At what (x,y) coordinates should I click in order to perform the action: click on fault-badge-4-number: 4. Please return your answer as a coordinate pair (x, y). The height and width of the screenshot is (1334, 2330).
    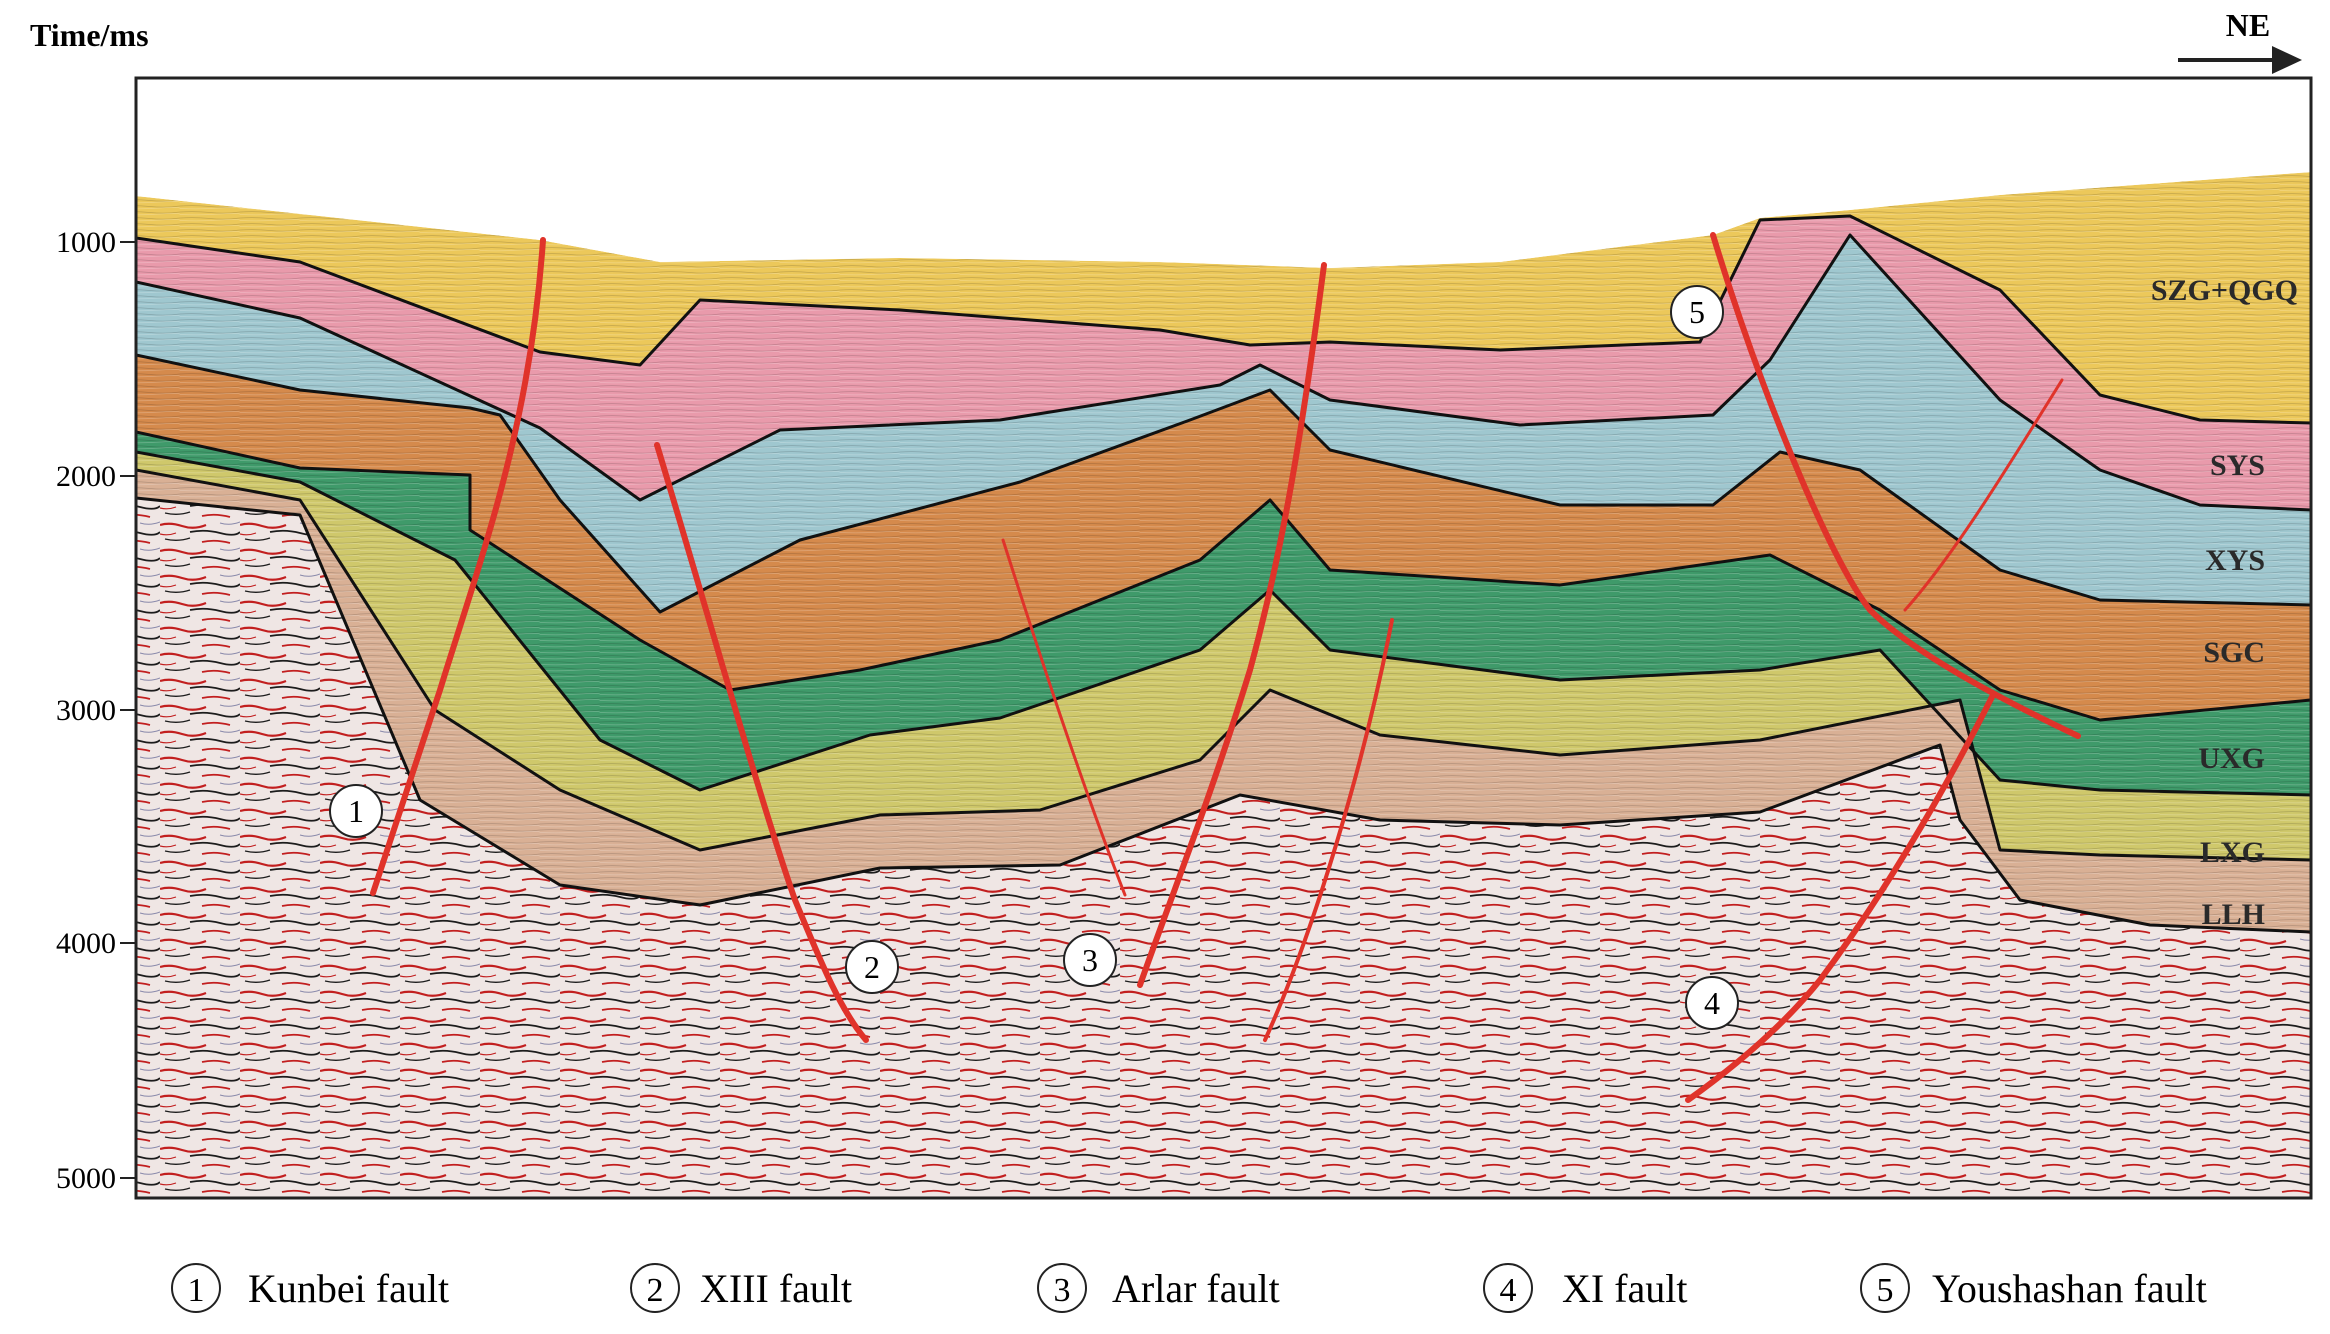
    Looking at the image, I should click on (1712, 1003).